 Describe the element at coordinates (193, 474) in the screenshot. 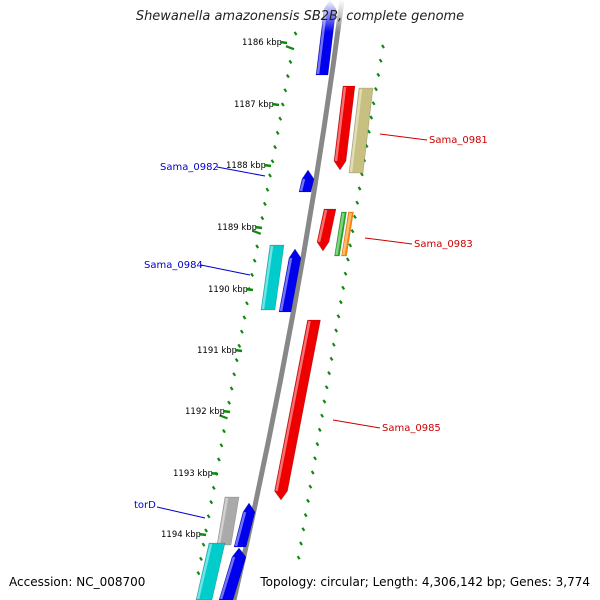

I see `kbp-label: 1193 kbp` at that location.